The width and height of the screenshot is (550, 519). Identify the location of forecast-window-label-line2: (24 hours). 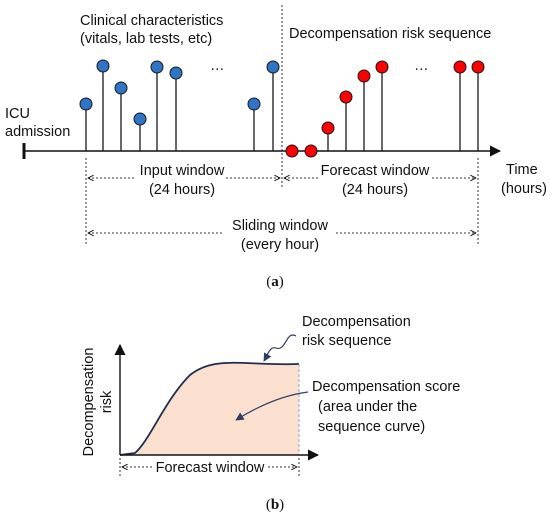
(375, 190).